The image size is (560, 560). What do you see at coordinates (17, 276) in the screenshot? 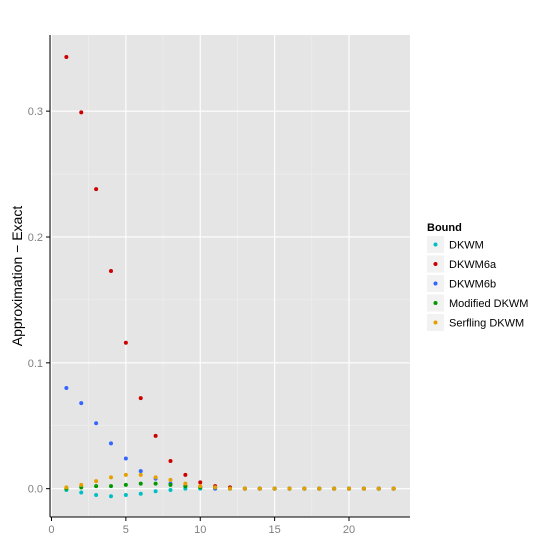
I see `y-axis-title: Approximation − Exact` at bounding box center [17, 276].